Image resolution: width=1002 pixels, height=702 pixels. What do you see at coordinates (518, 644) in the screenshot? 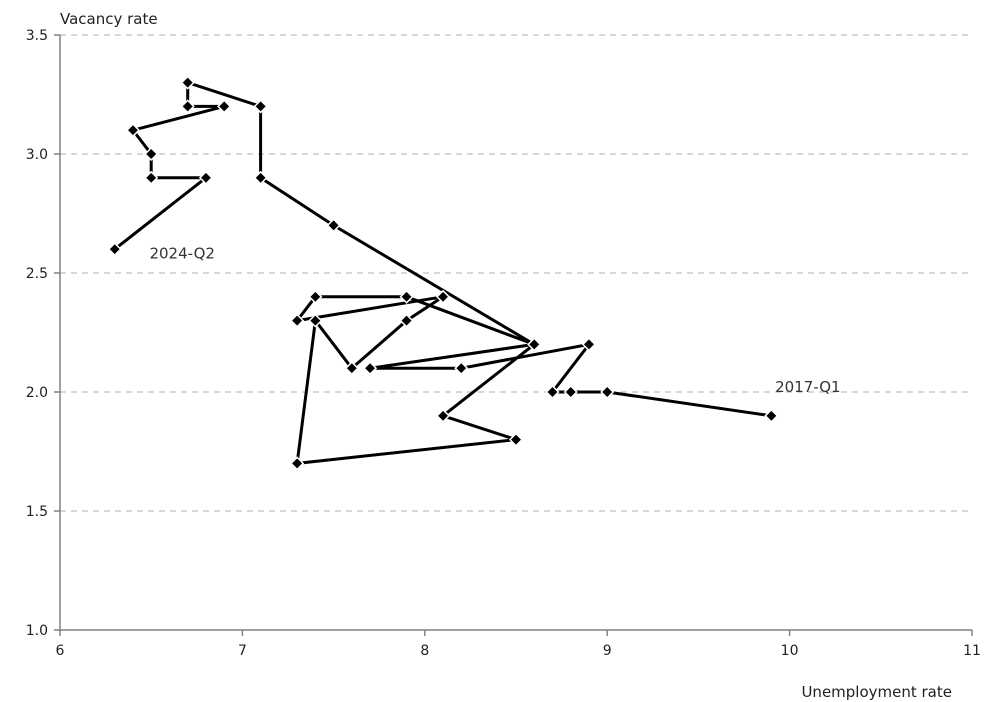
I see `x-axis-ticks: 6 7 8 9 10 11` at bounding box center [518, 644].